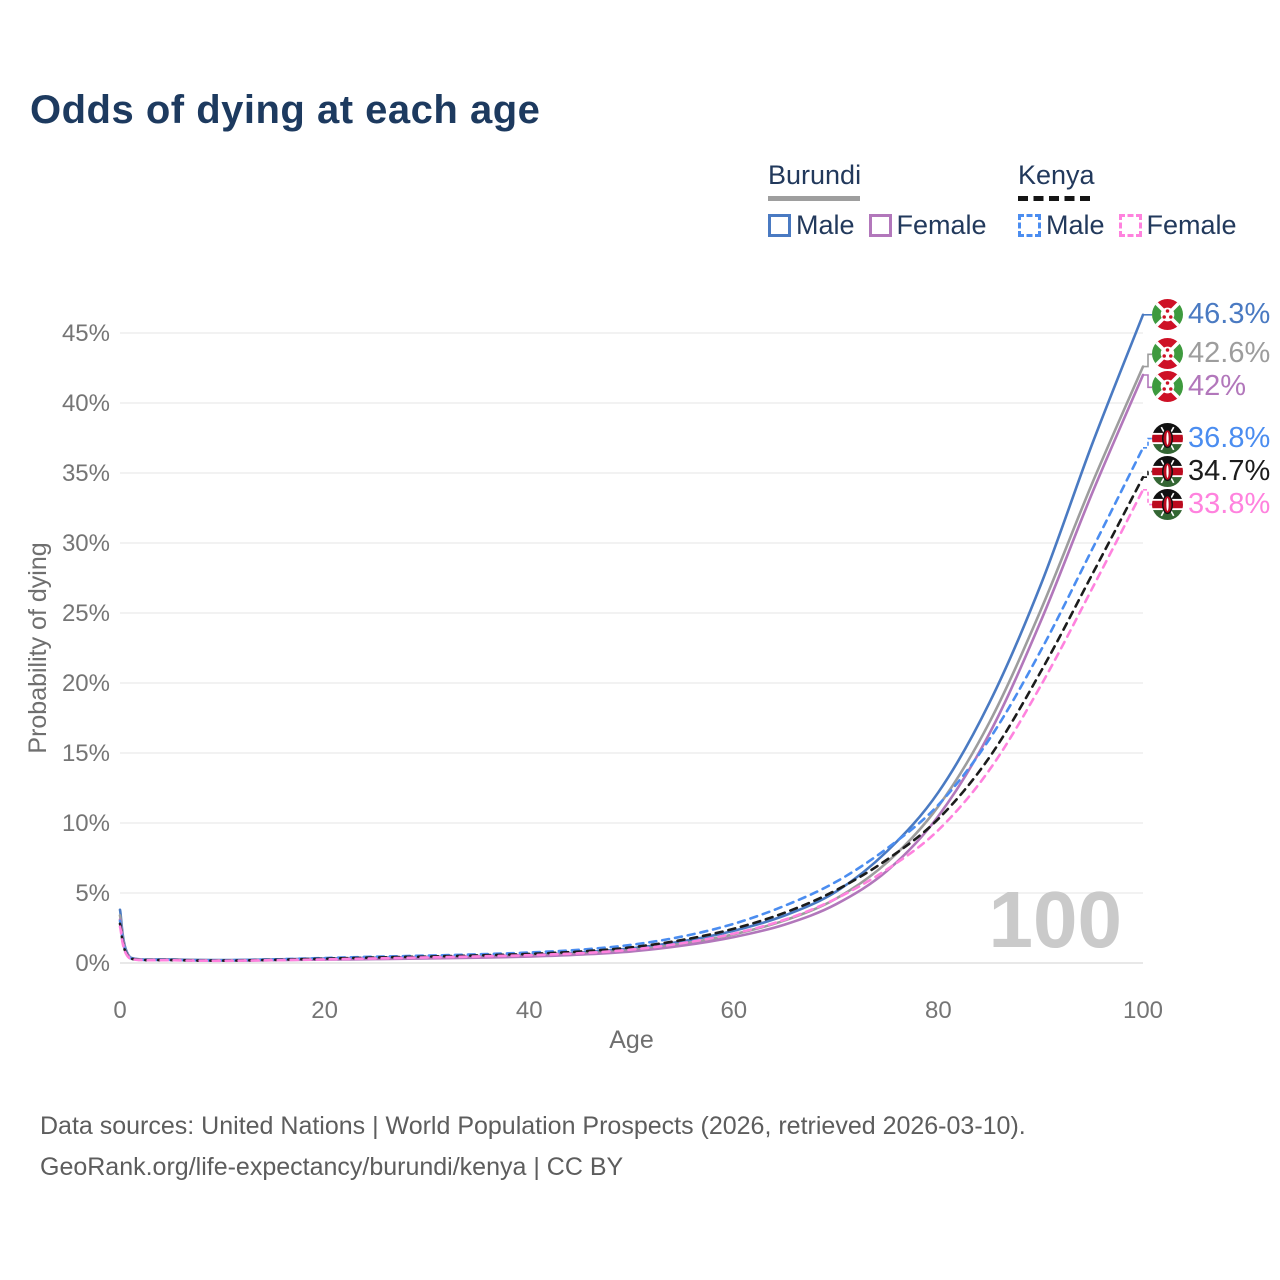 This screenshot has width=1280, height=1280. What do you see at coordinates (941, 225) in the screenshot?
I see `legend-burundi-female-label: Female` at bounding box center [941, 225].